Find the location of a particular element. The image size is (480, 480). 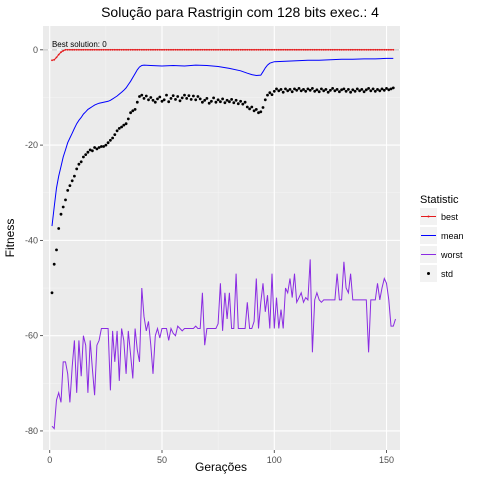

x-tick-label: 150 is located at coordinates (386, 460).